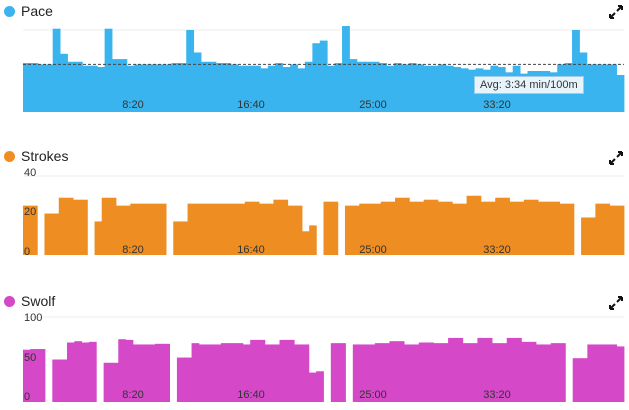  Describe the element at coordinates (616, 158) in the screenshot. I see `strokes-expand-icon` at that location.